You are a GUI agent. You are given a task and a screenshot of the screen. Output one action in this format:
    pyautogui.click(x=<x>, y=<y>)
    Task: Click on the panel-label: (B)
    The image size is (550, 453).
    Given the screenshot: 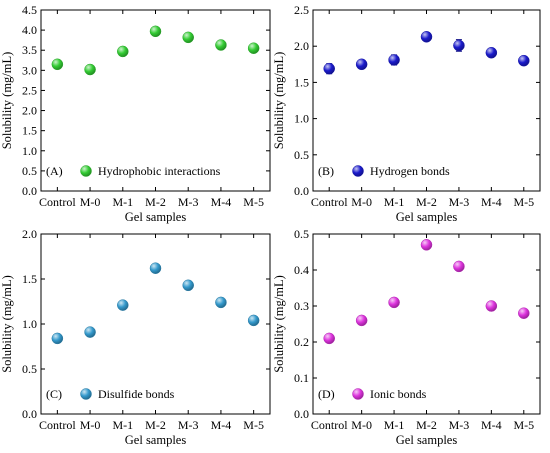 What is the action you would take?
    pyautogui.click(x=326, y=171)
    